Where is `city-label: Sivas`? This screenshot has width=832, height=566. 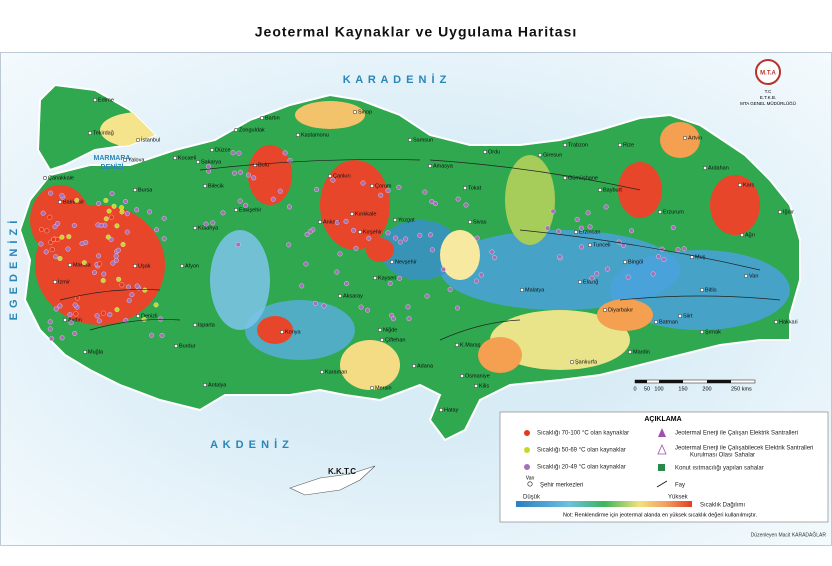 city-label: Sivas is located at coordinates (480, 222).